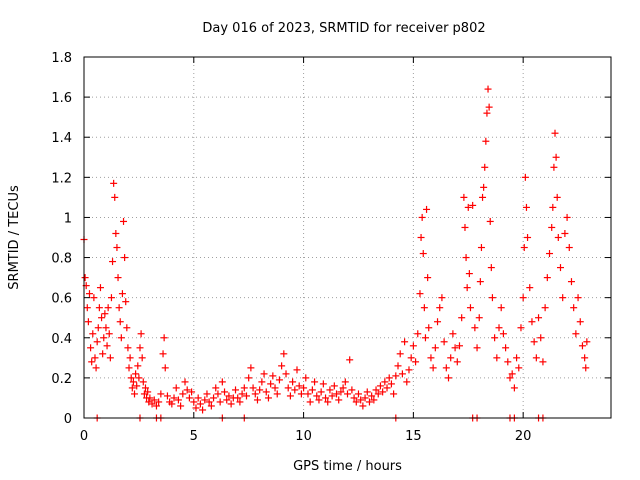  Describe the element at coordinates (61, 178) in the screenshot. I see `y-tick-label: 1.2` at that location.